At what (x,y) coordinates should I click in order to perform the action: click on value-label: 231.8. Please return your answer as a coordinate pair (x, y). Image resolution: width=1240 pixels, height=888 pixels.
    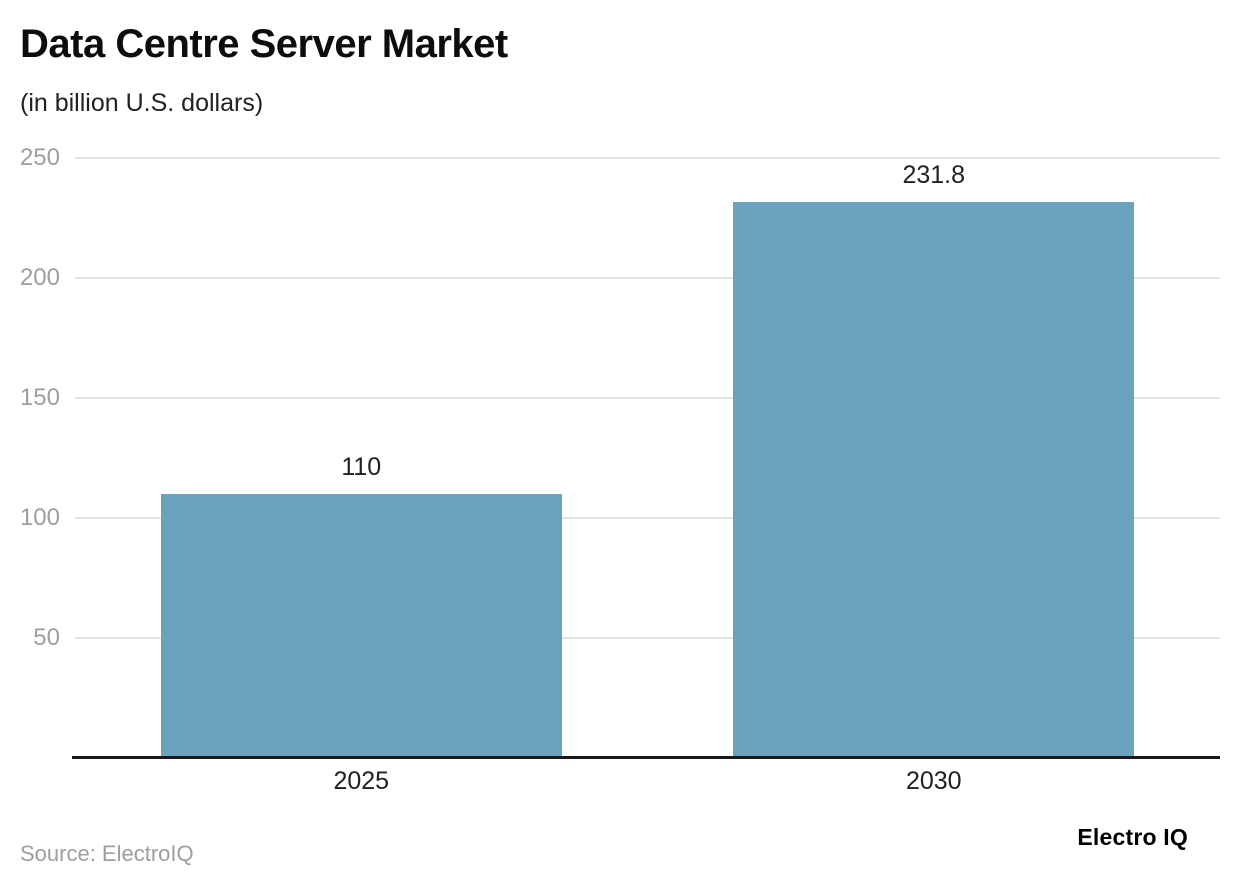
    Looking at the image, I should click on (934, 174).